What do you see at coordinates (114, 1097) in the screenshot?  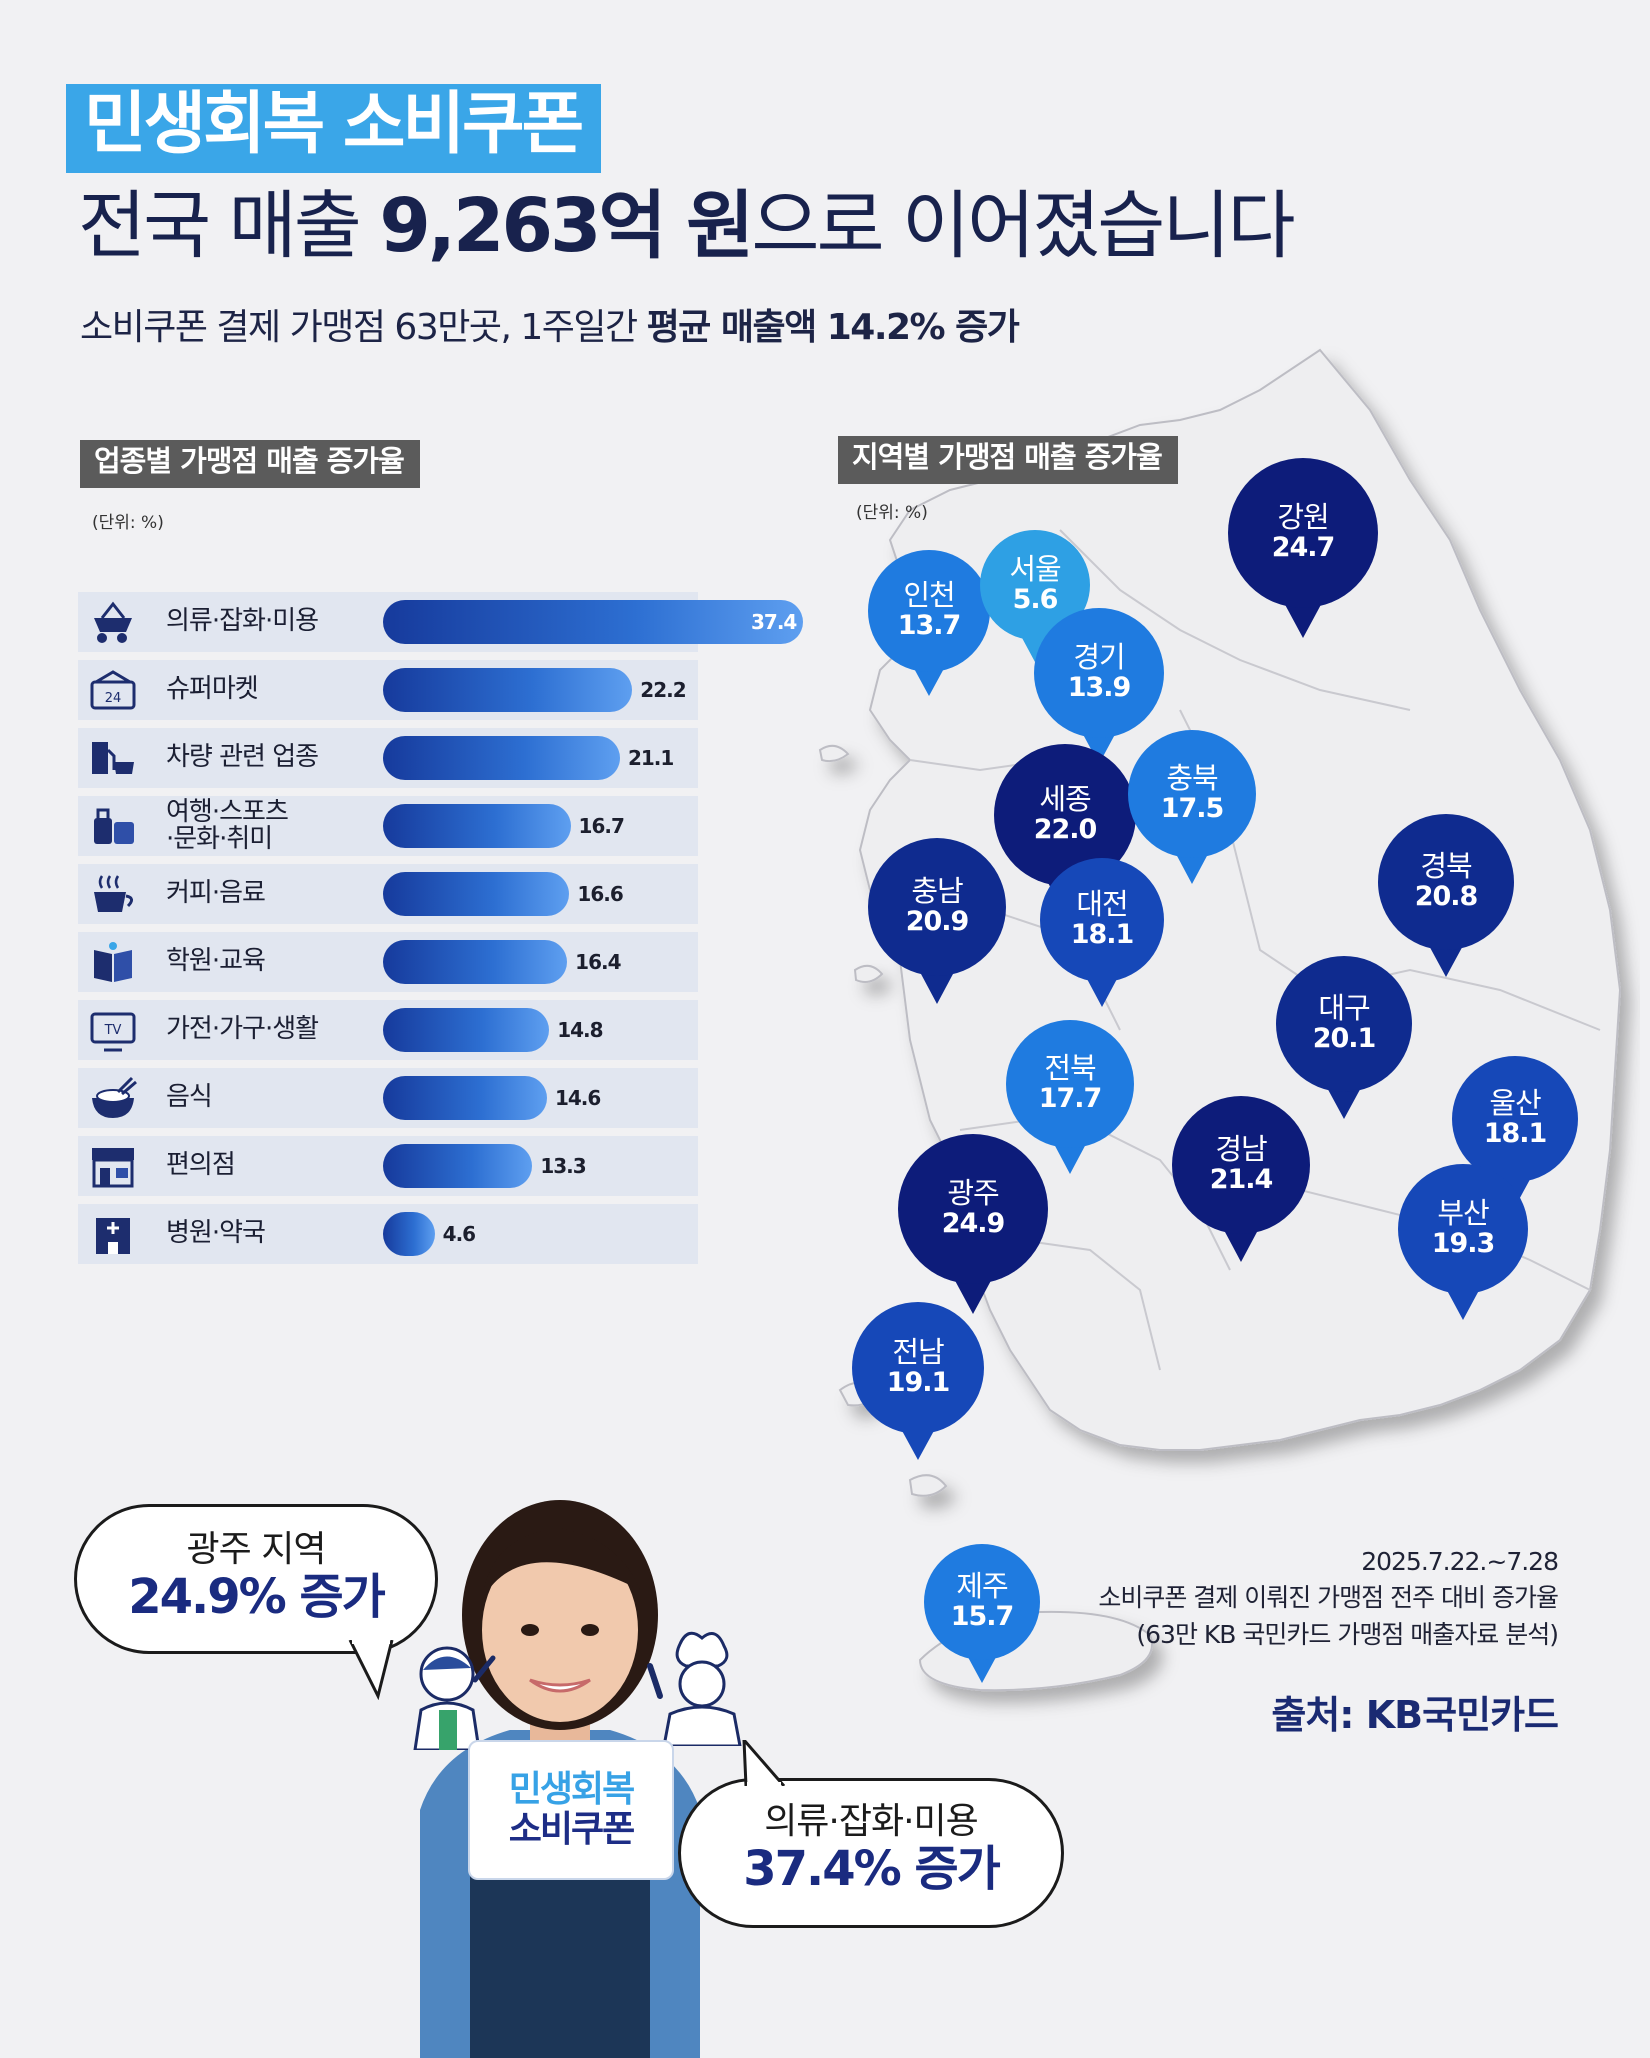 I see `rice-bowl-icon` at bounding box center [114, 1097].